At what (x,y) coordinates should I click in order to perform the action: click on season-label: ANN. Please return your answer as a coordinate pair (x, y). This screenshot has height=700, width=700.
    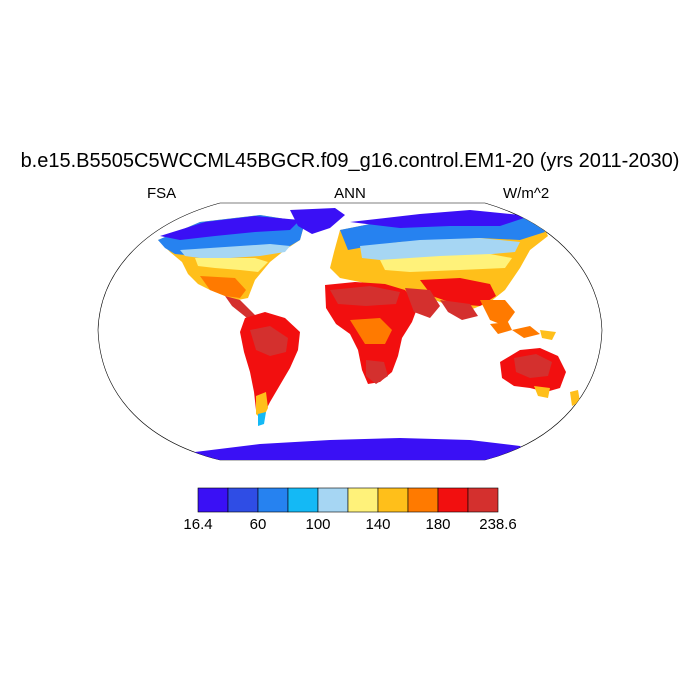
    Looking at the image, I should click on (350, 193).